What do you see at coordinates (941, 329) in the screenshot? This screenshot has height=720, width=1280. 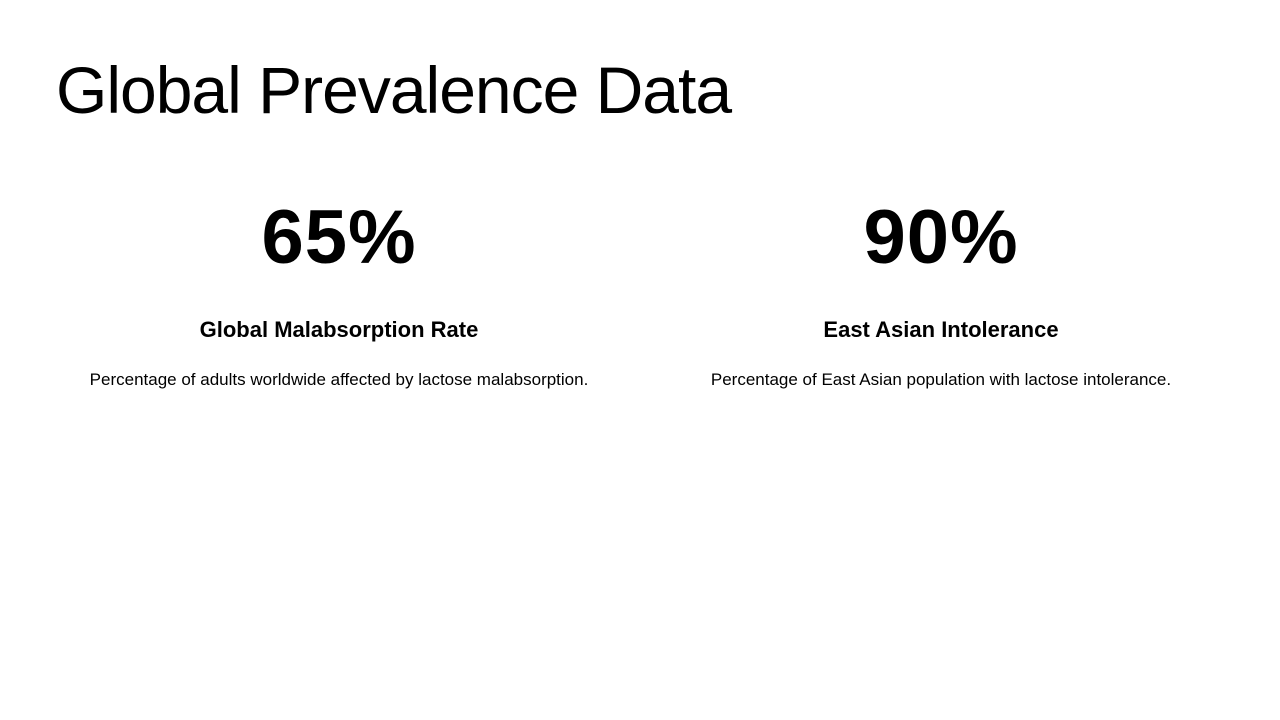 I see `stat-heading: East Asian Intolerance` at bounding box center [941, 329].